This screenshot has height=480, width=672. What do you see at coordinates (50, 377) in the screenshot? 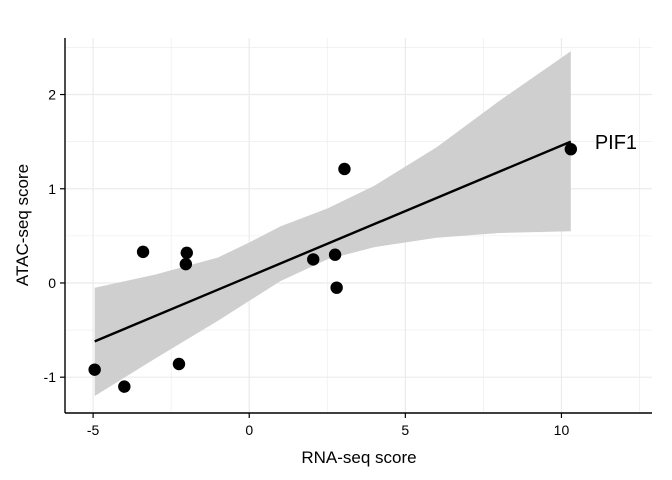
I see `y-tick-label: -1` at bounding box center [50, 377].